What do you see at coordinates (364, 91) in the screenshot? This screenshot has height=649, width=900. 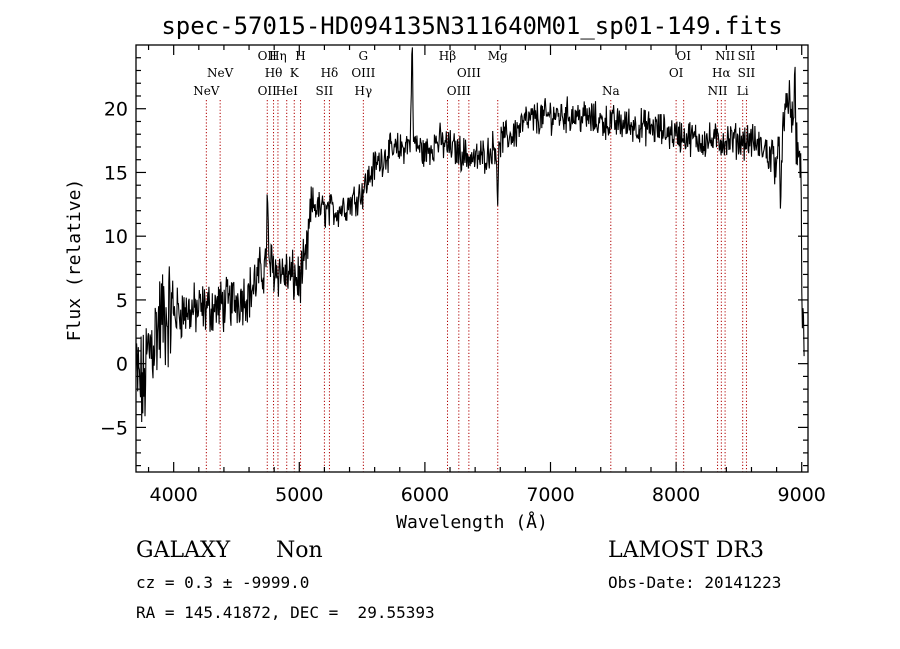 I see `line-marker-label: Hγ` at bounding box center [364, 91].